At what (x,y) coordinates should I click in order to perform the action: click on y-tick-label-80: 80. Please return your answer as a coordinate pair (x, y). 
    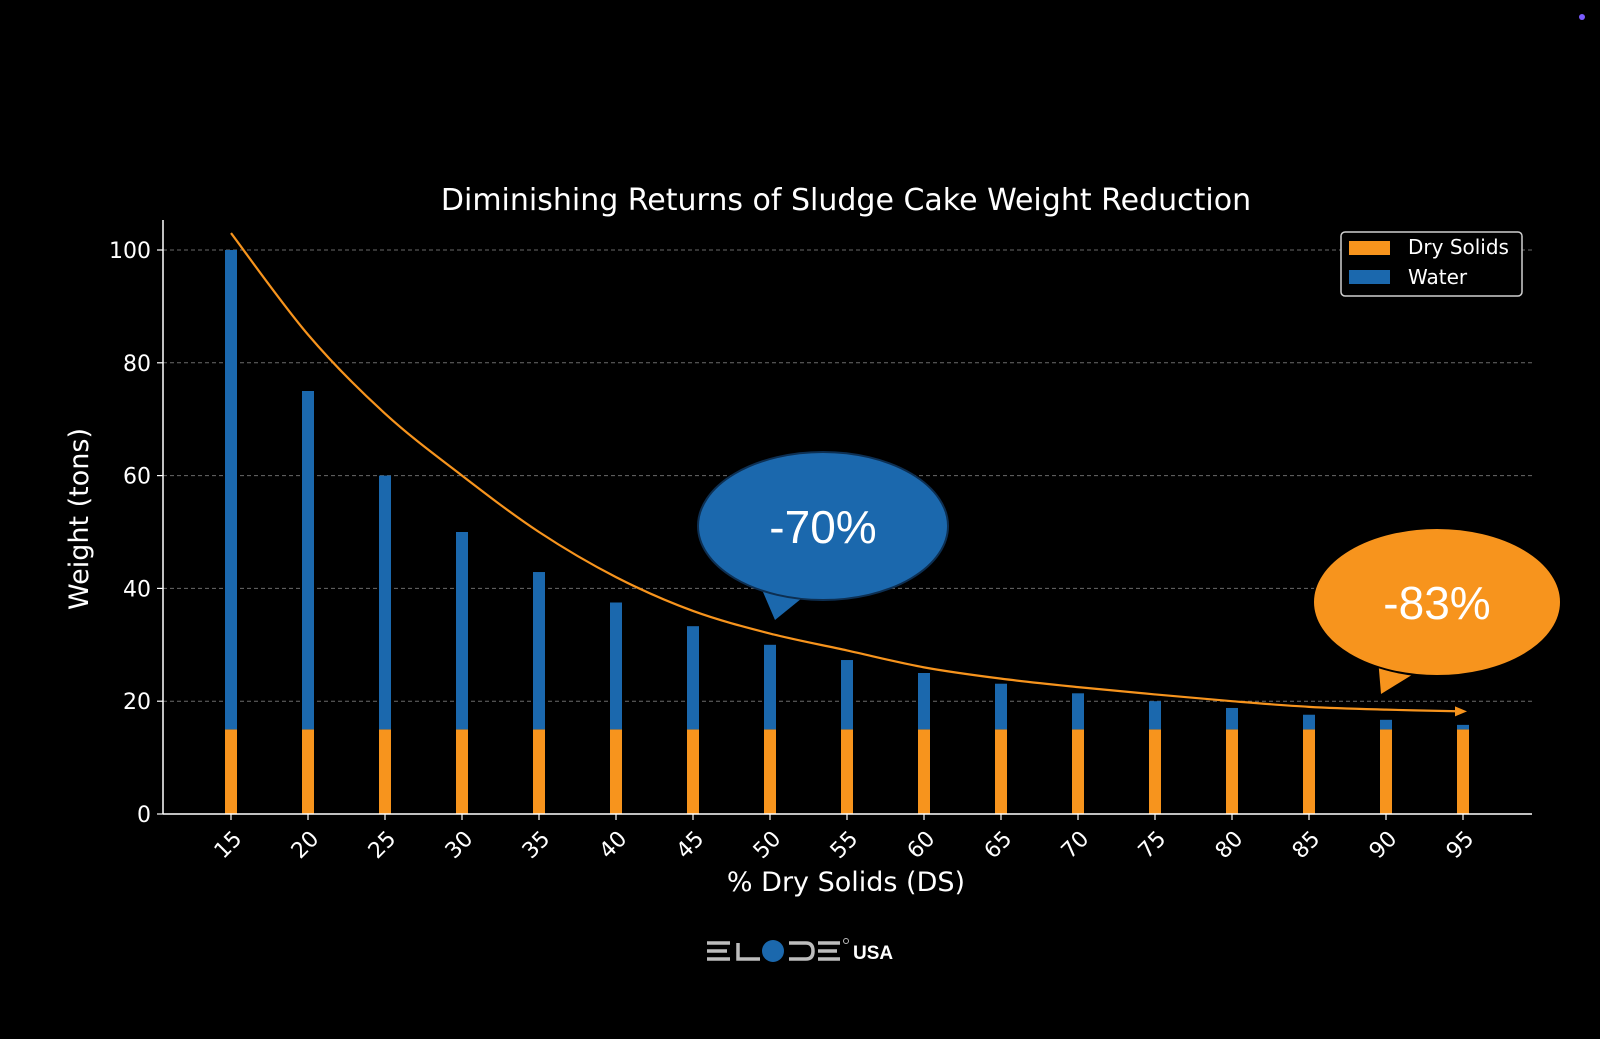
    Looking at the image, I should click on (137, 364).